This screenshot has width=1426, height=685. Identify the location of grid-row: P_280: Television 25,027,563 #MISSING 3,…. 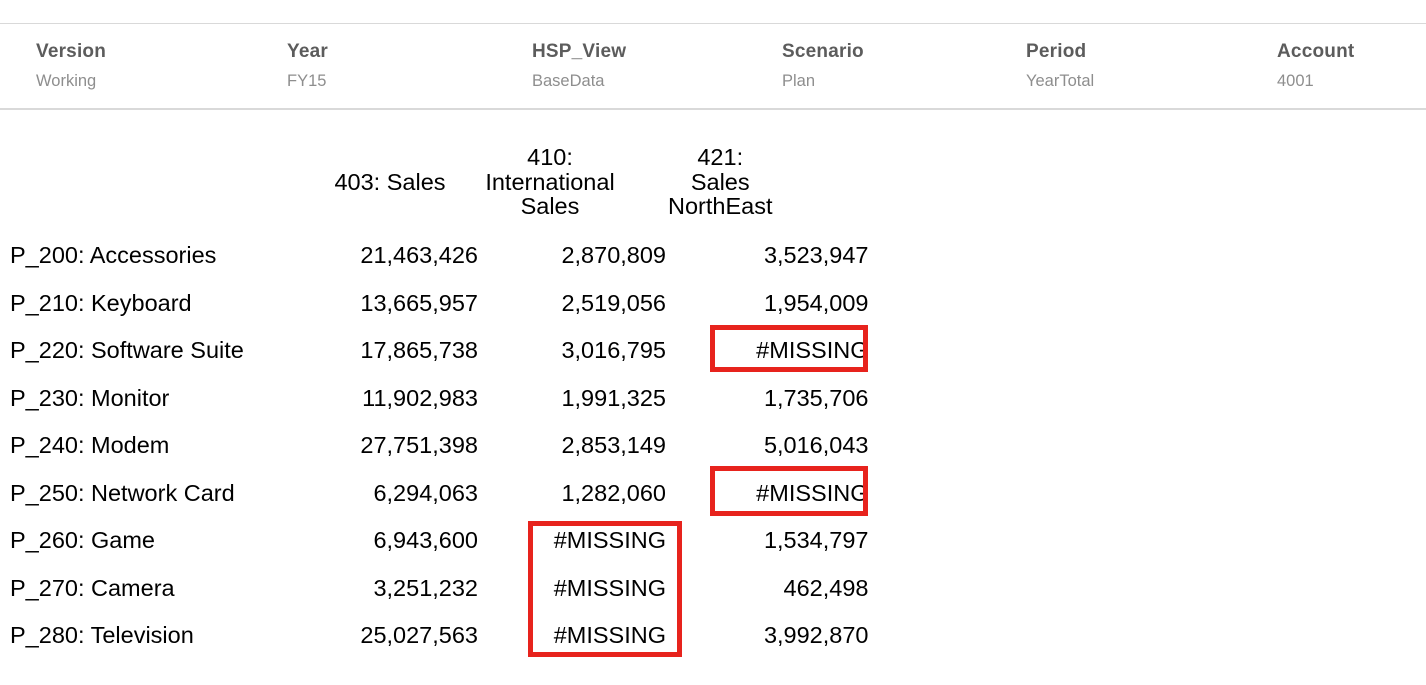
(440, 636).